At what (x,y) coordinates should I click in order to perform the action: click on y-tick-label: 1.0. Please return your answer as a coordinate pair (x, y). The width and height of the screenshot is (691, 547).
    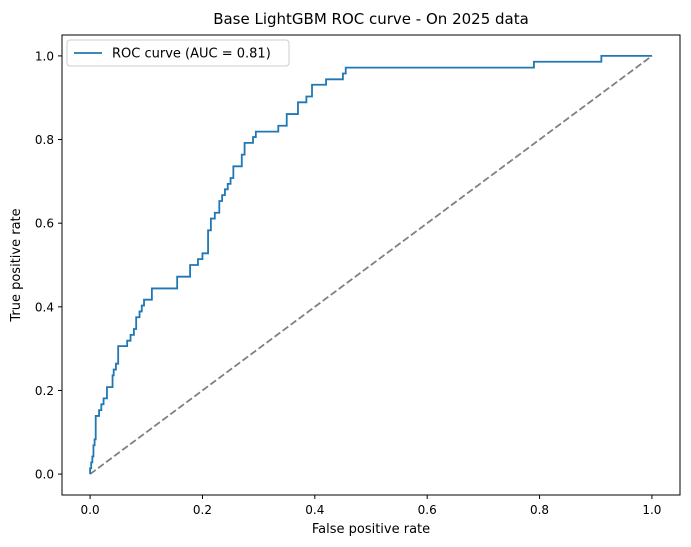
    Looking at the image, I should click on (44, 56).